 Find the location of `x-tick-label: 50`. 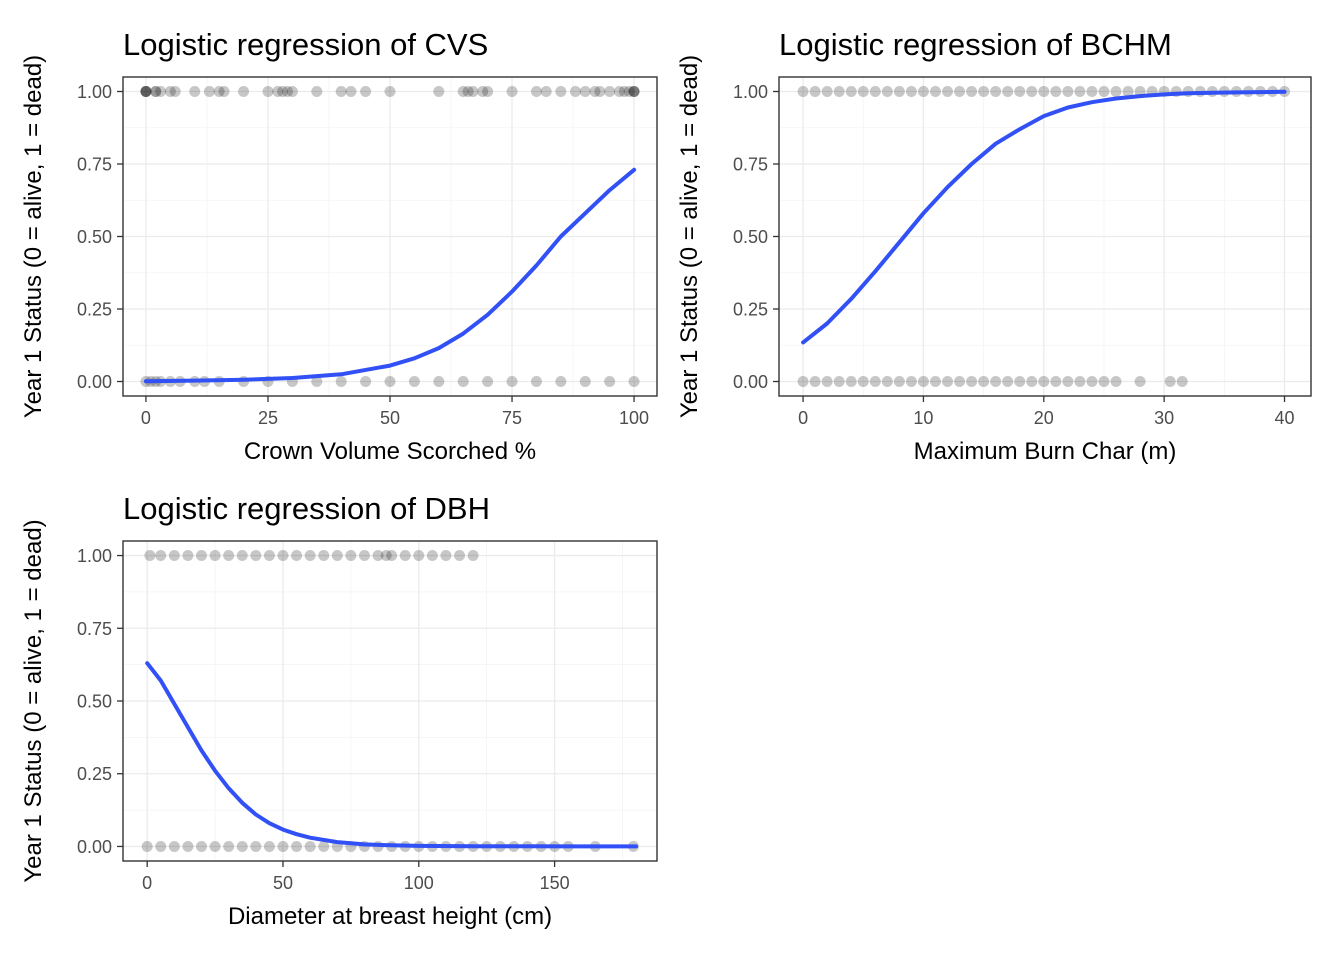

x-tick-label: 50 is located at coordinates (283, 883).